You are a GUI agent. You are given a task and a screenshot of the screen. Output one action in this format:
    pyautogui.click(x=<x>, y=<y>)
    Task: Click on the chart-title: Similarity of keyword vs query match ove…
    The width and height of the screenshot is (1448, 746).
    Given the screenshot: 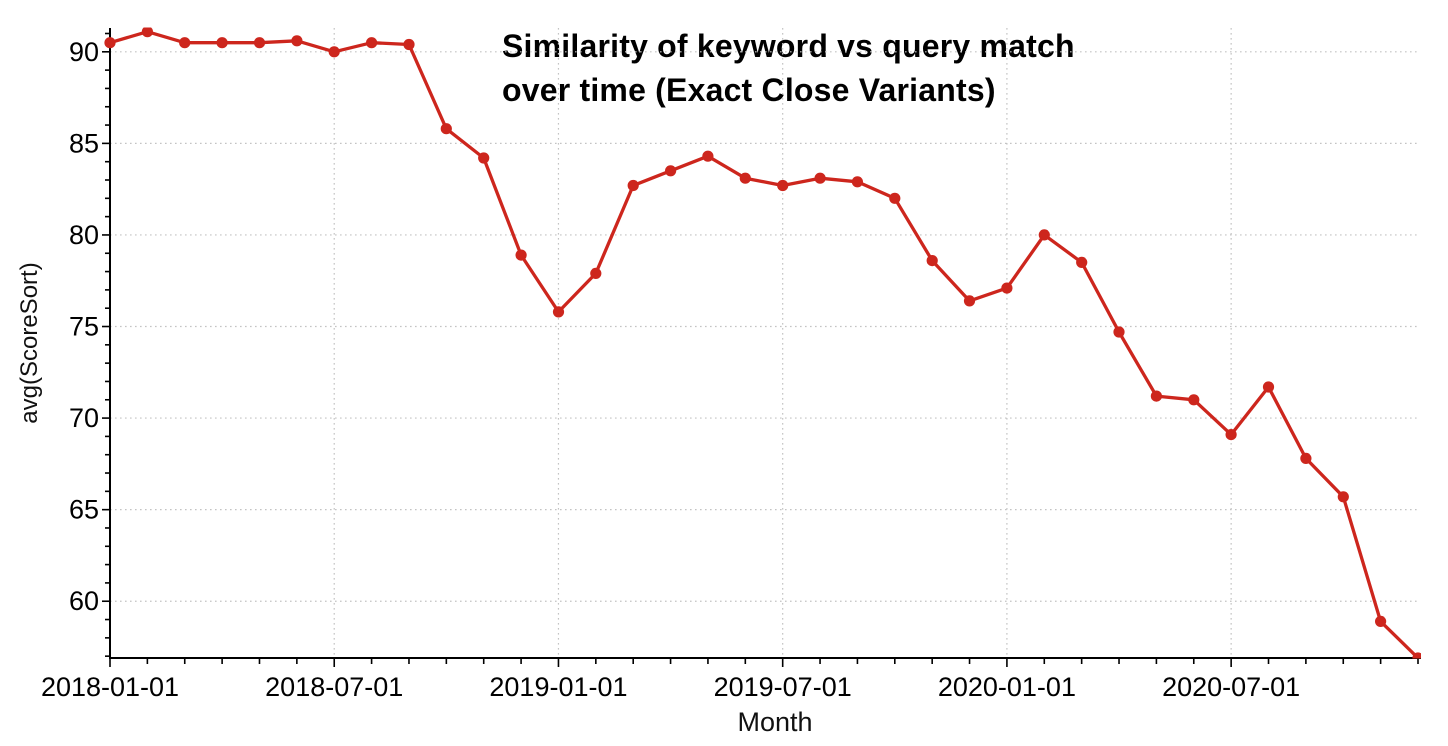 What is the action you would take?
    pyautogui.click(x=788, y=68)
    